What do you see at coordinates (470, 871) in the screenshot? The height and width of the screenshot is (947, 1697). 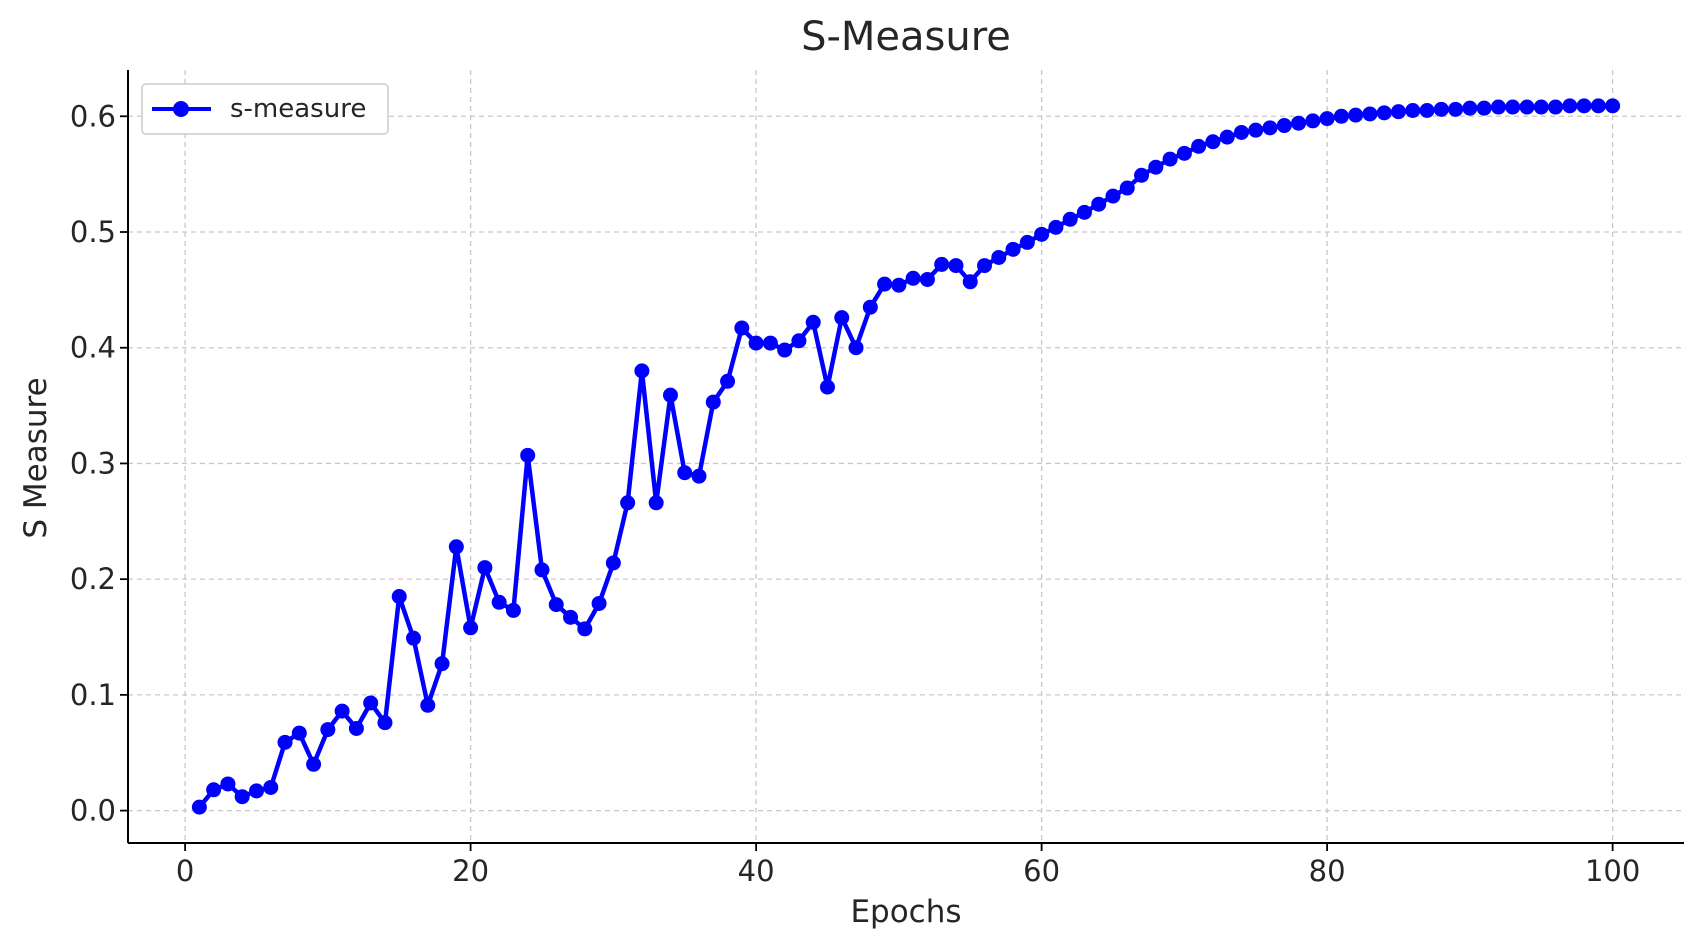 I see `x-tick-label: 20` at bounding box center [470, 871].